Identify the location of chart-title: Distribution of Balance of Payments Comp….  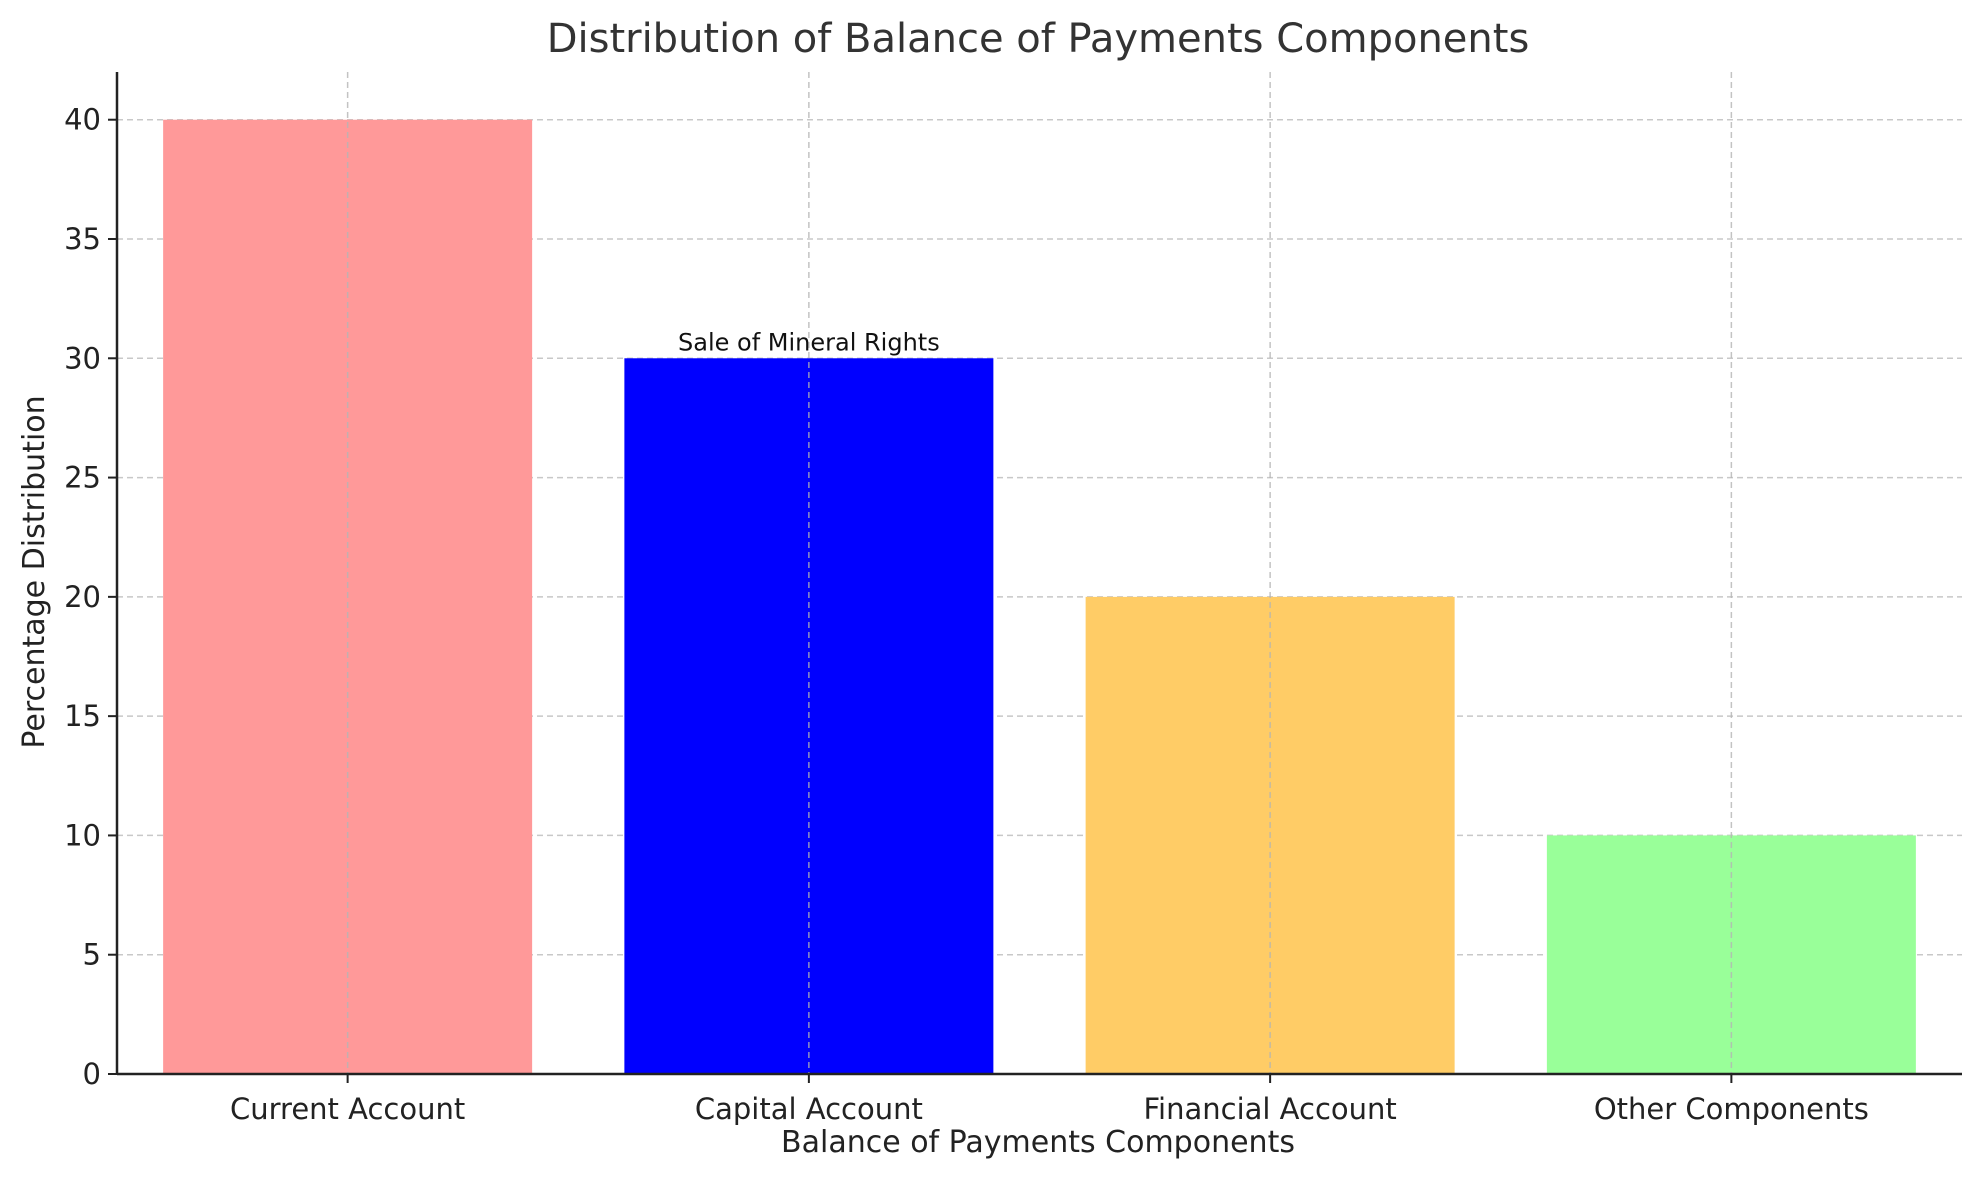
(1038, 39).